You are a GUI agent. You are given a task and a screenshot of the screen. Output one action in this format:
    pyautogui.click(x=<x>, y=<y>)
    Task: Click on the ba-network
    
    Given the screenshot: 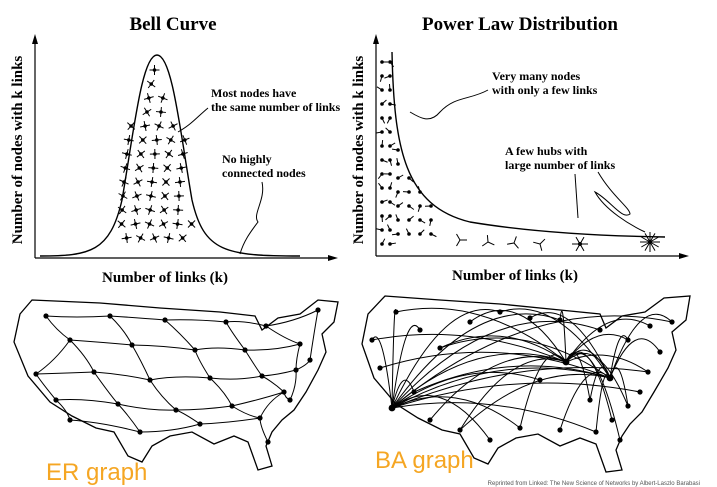 What is the action you would take?
    pyautogui.click(x=522, y=375)
    